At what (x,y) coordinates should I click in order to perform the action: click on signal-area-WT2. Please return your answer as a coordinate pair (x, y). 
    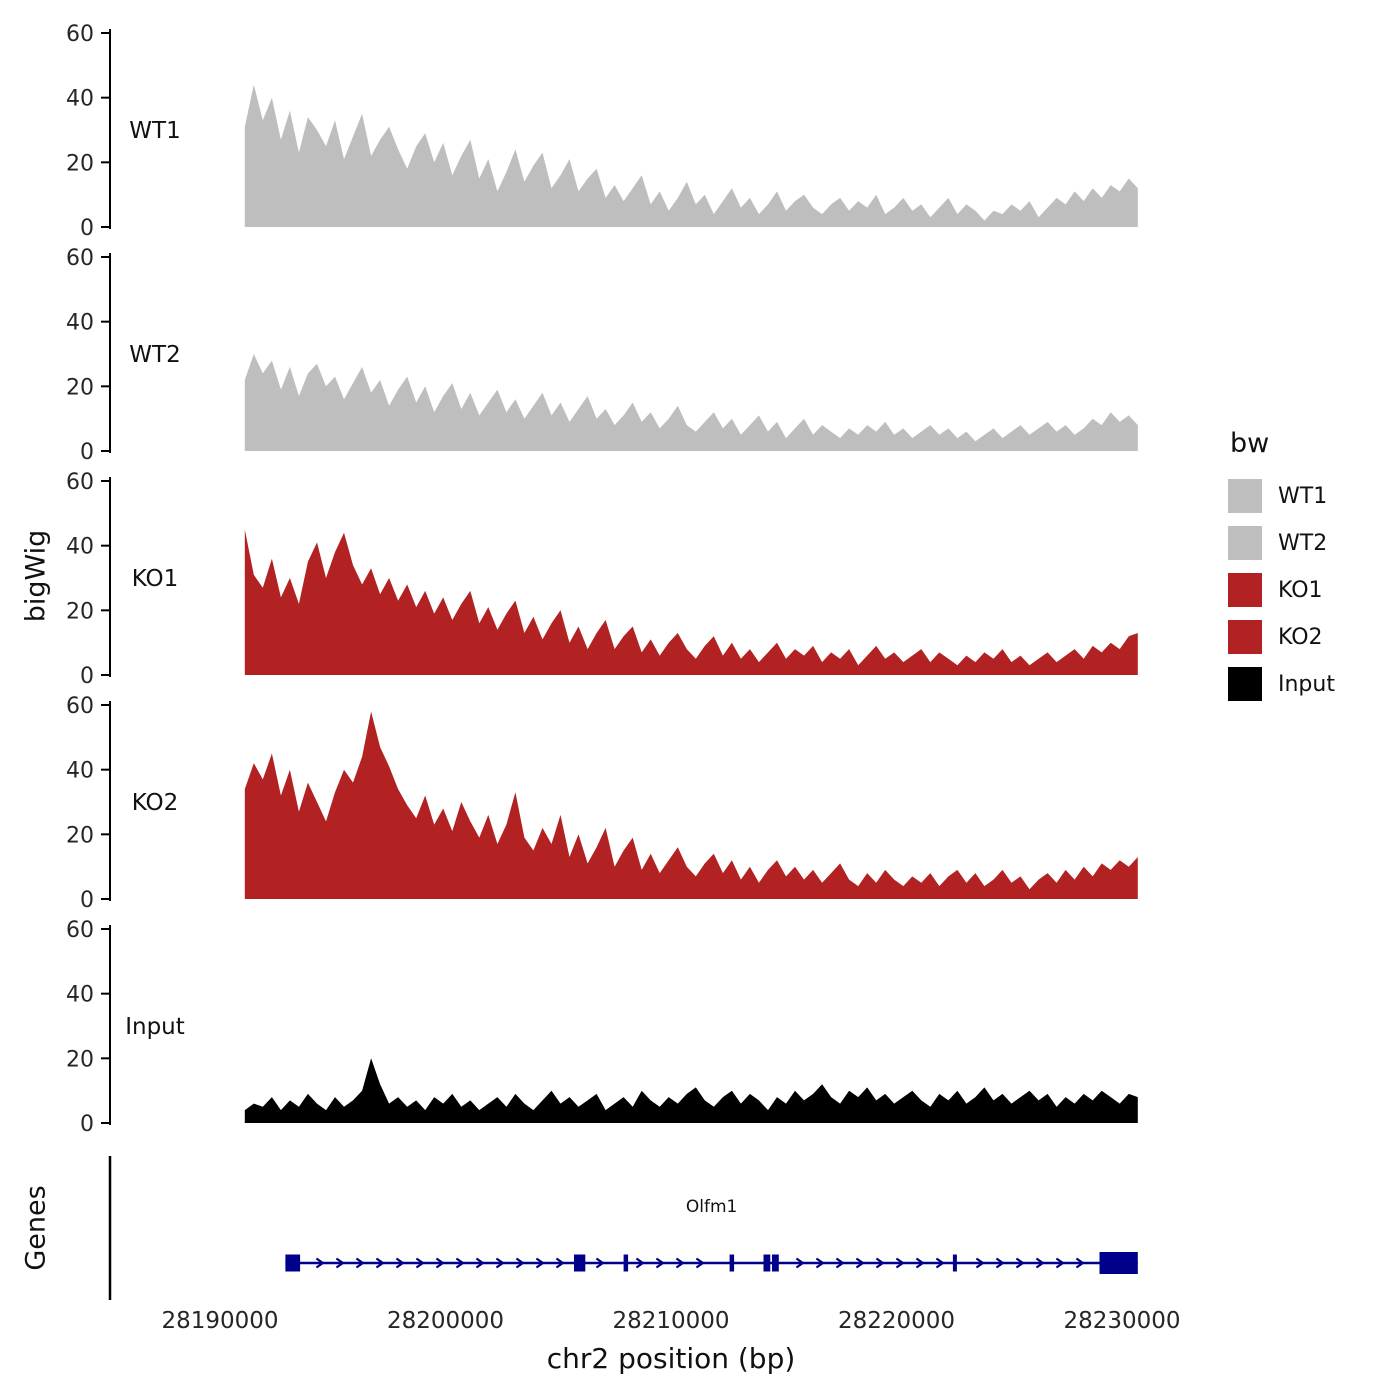
    Looking at the image, I should click on (691, 402).